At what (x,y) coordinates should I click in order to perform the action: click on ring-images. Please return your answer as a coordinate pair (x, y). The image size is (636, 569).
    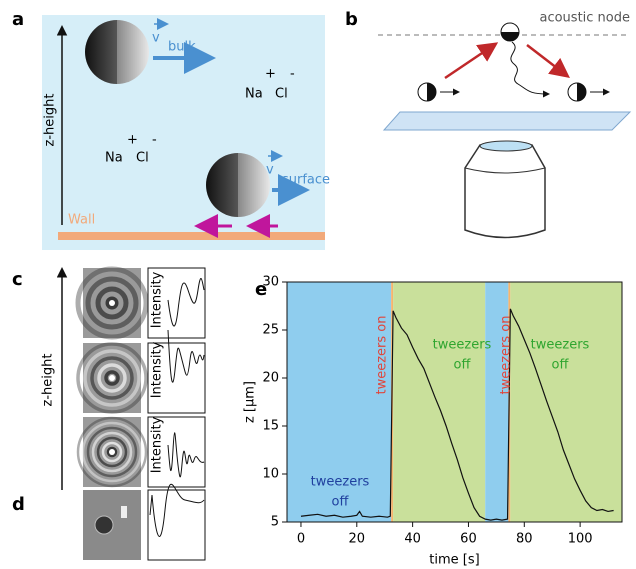
    Looking at the image, I should click on (112, 377).